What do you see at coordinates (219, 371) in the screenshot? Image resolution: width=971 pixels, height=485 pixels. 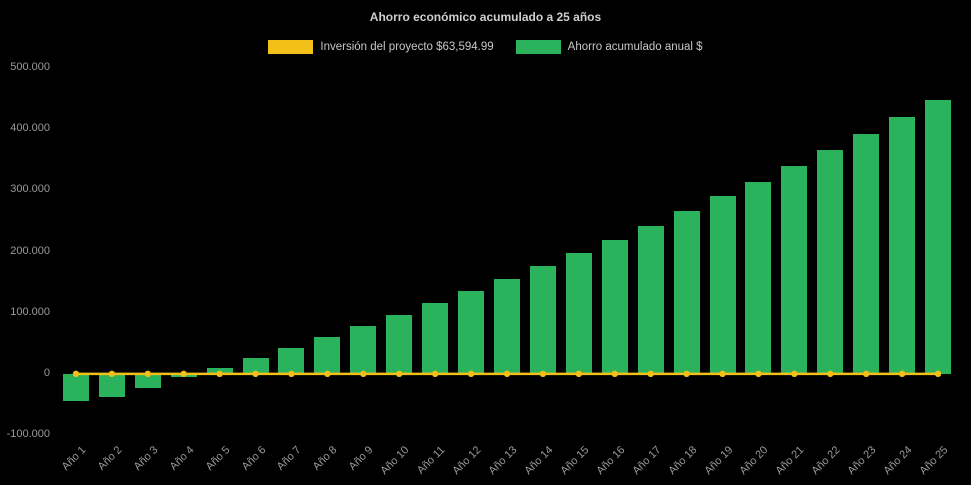 I see `bar-año-5` at bounding box center [219, 371].